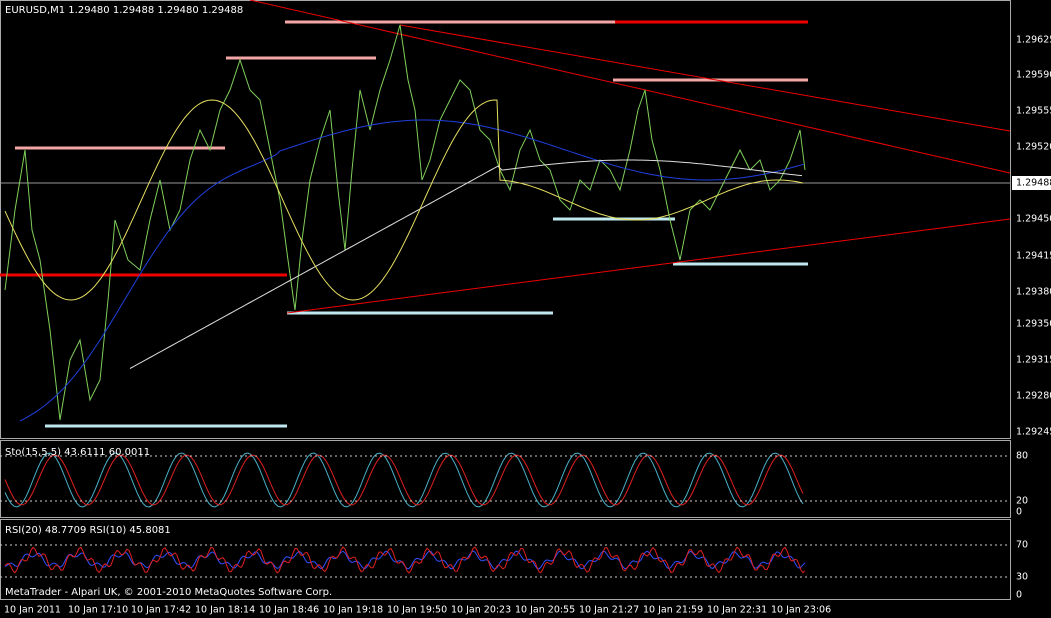 This screenshot has height=618, width=1051. What do you see at coordinates (801, 610) in the screenshot?
I see `time-label: 10 Jan 23:06` at bounding box center [801, 610].